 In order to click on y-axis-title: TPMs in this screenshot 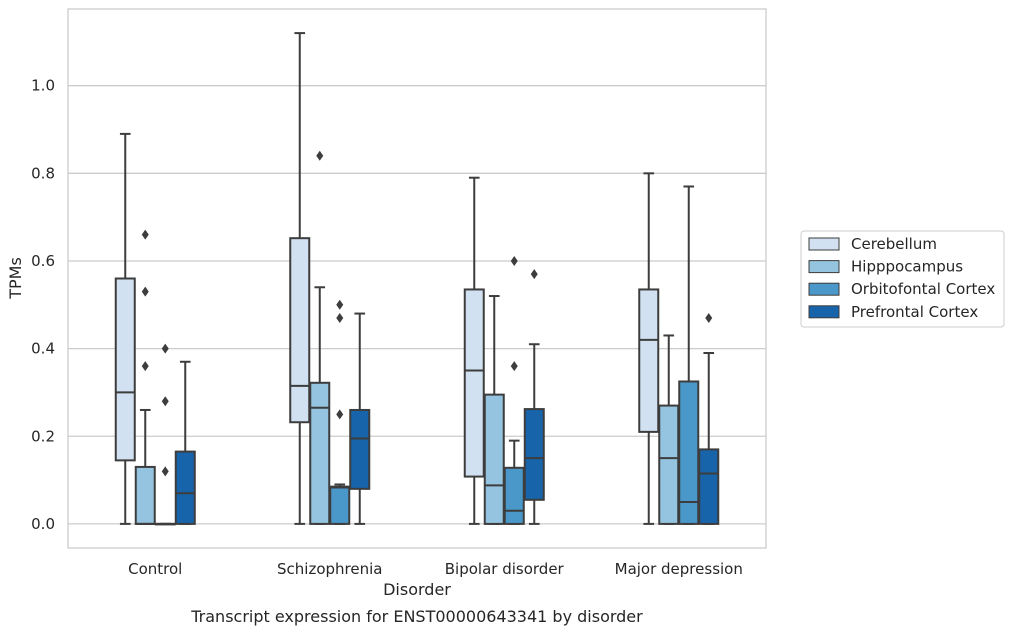, I will do `click(15, 278)`.